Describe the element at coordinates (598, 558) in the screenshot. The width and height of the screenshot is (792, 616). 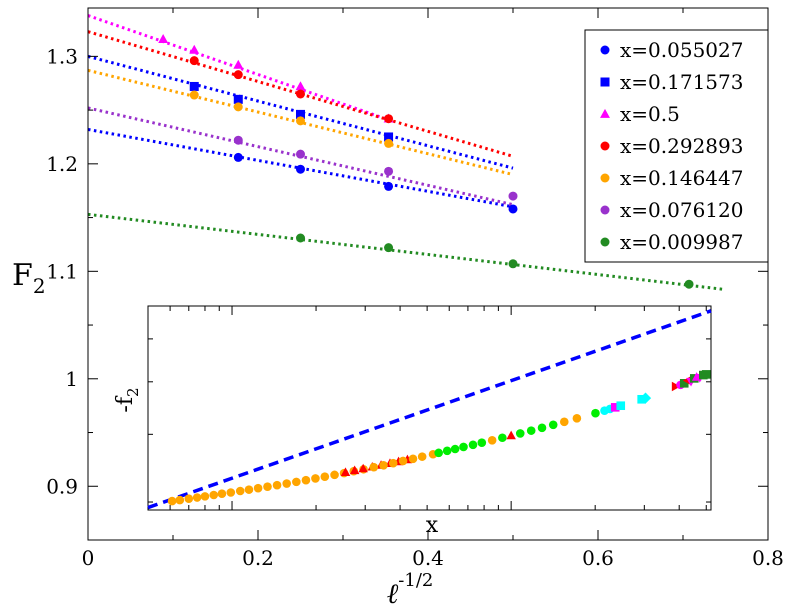
I see `x-tick-label: 0.6` at that location.